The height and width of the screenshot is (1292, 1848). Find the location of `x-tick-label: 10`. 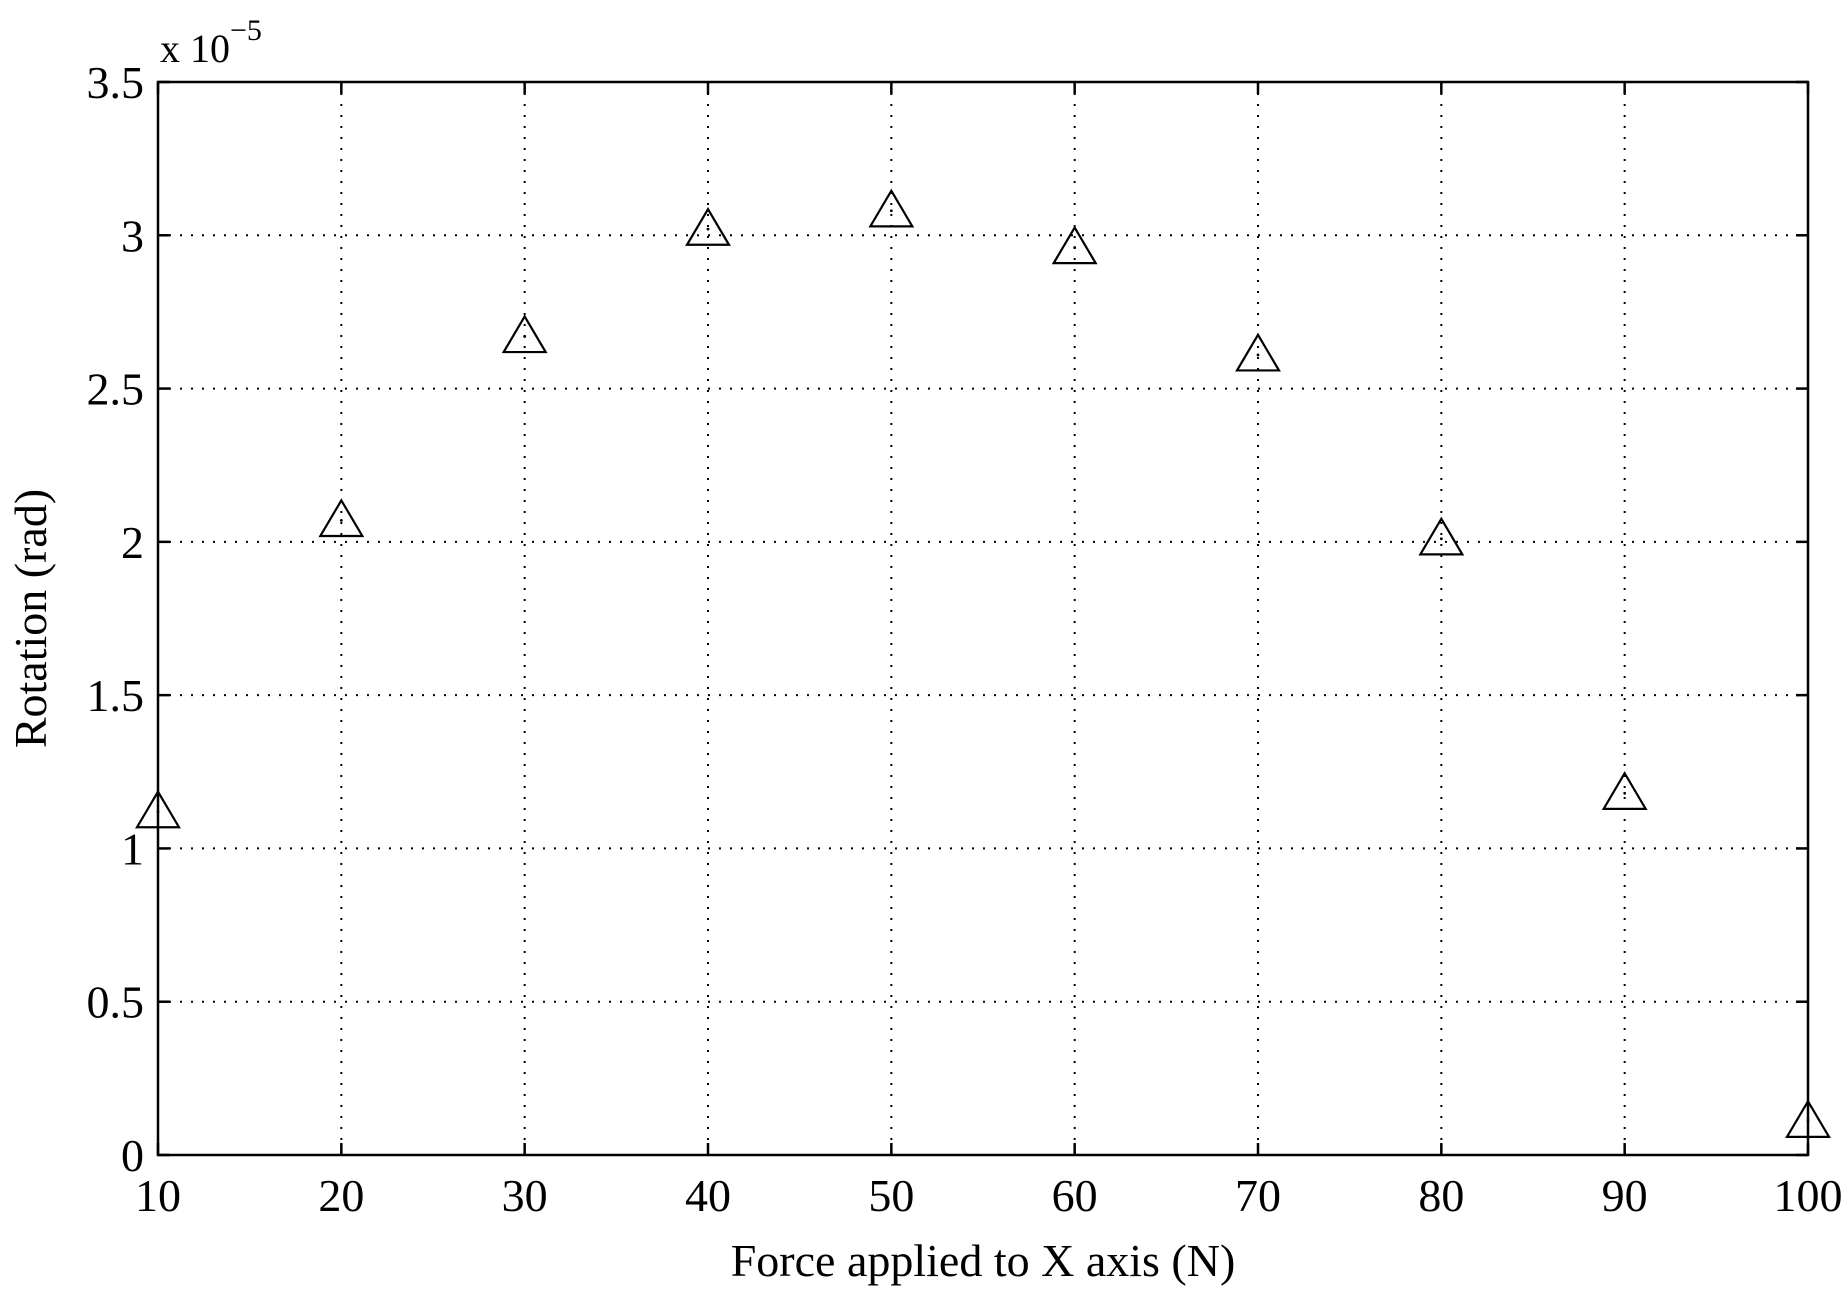

x-tick-label: 10 is located at coordinates (158, 1195).